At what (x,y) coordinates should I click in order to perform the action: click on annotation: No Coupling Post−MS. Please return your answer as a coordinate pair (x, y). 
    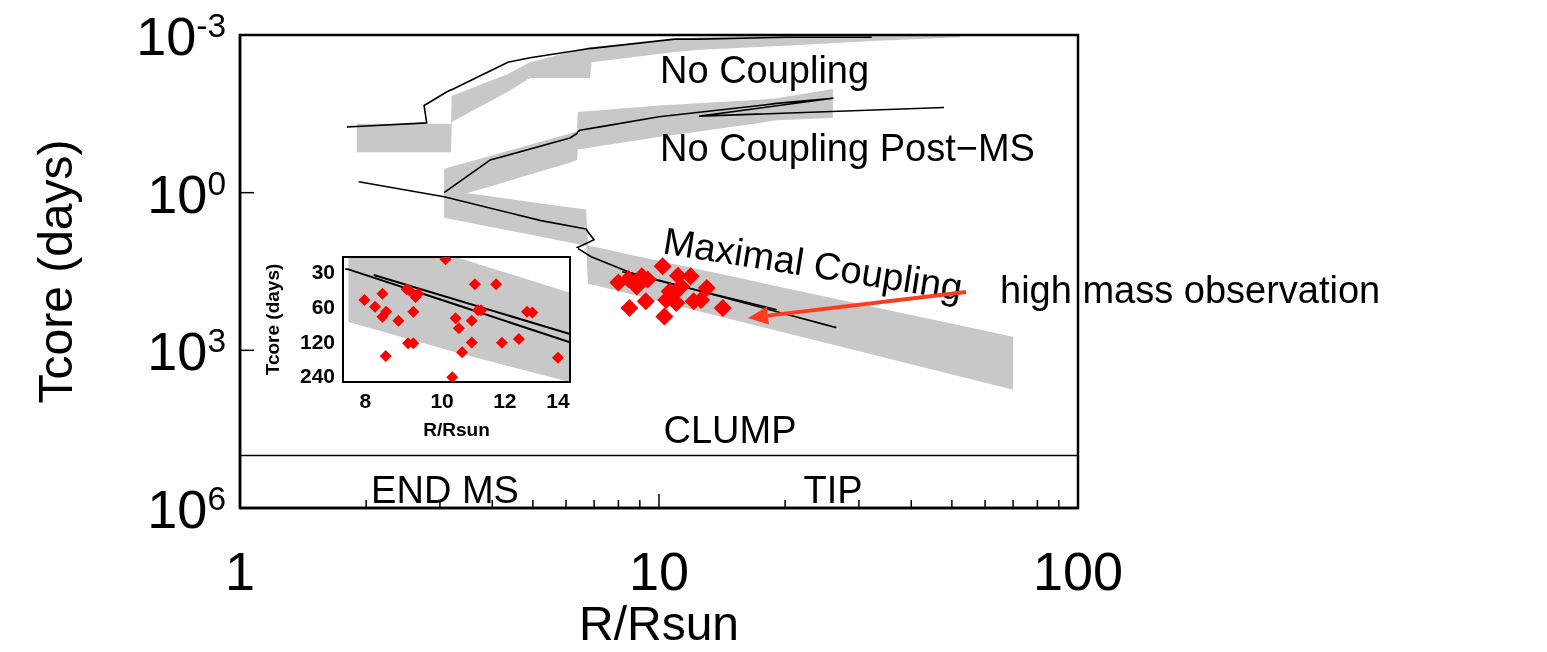
    Looking at the image, I should click on (847, 148).